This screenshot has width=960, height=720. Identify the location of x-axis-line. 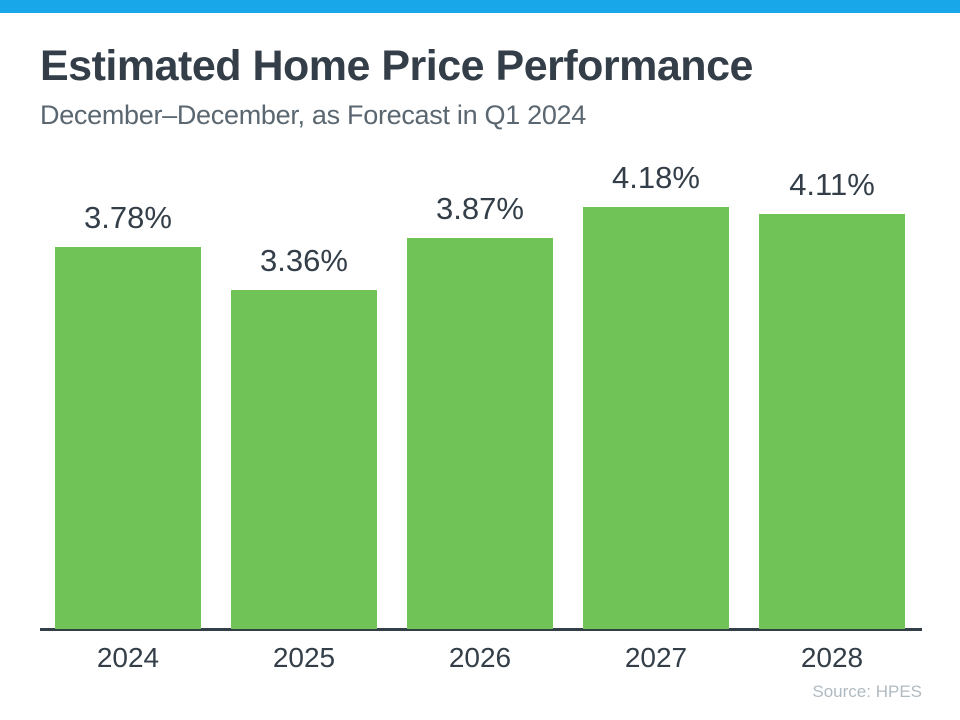
(481, 629).